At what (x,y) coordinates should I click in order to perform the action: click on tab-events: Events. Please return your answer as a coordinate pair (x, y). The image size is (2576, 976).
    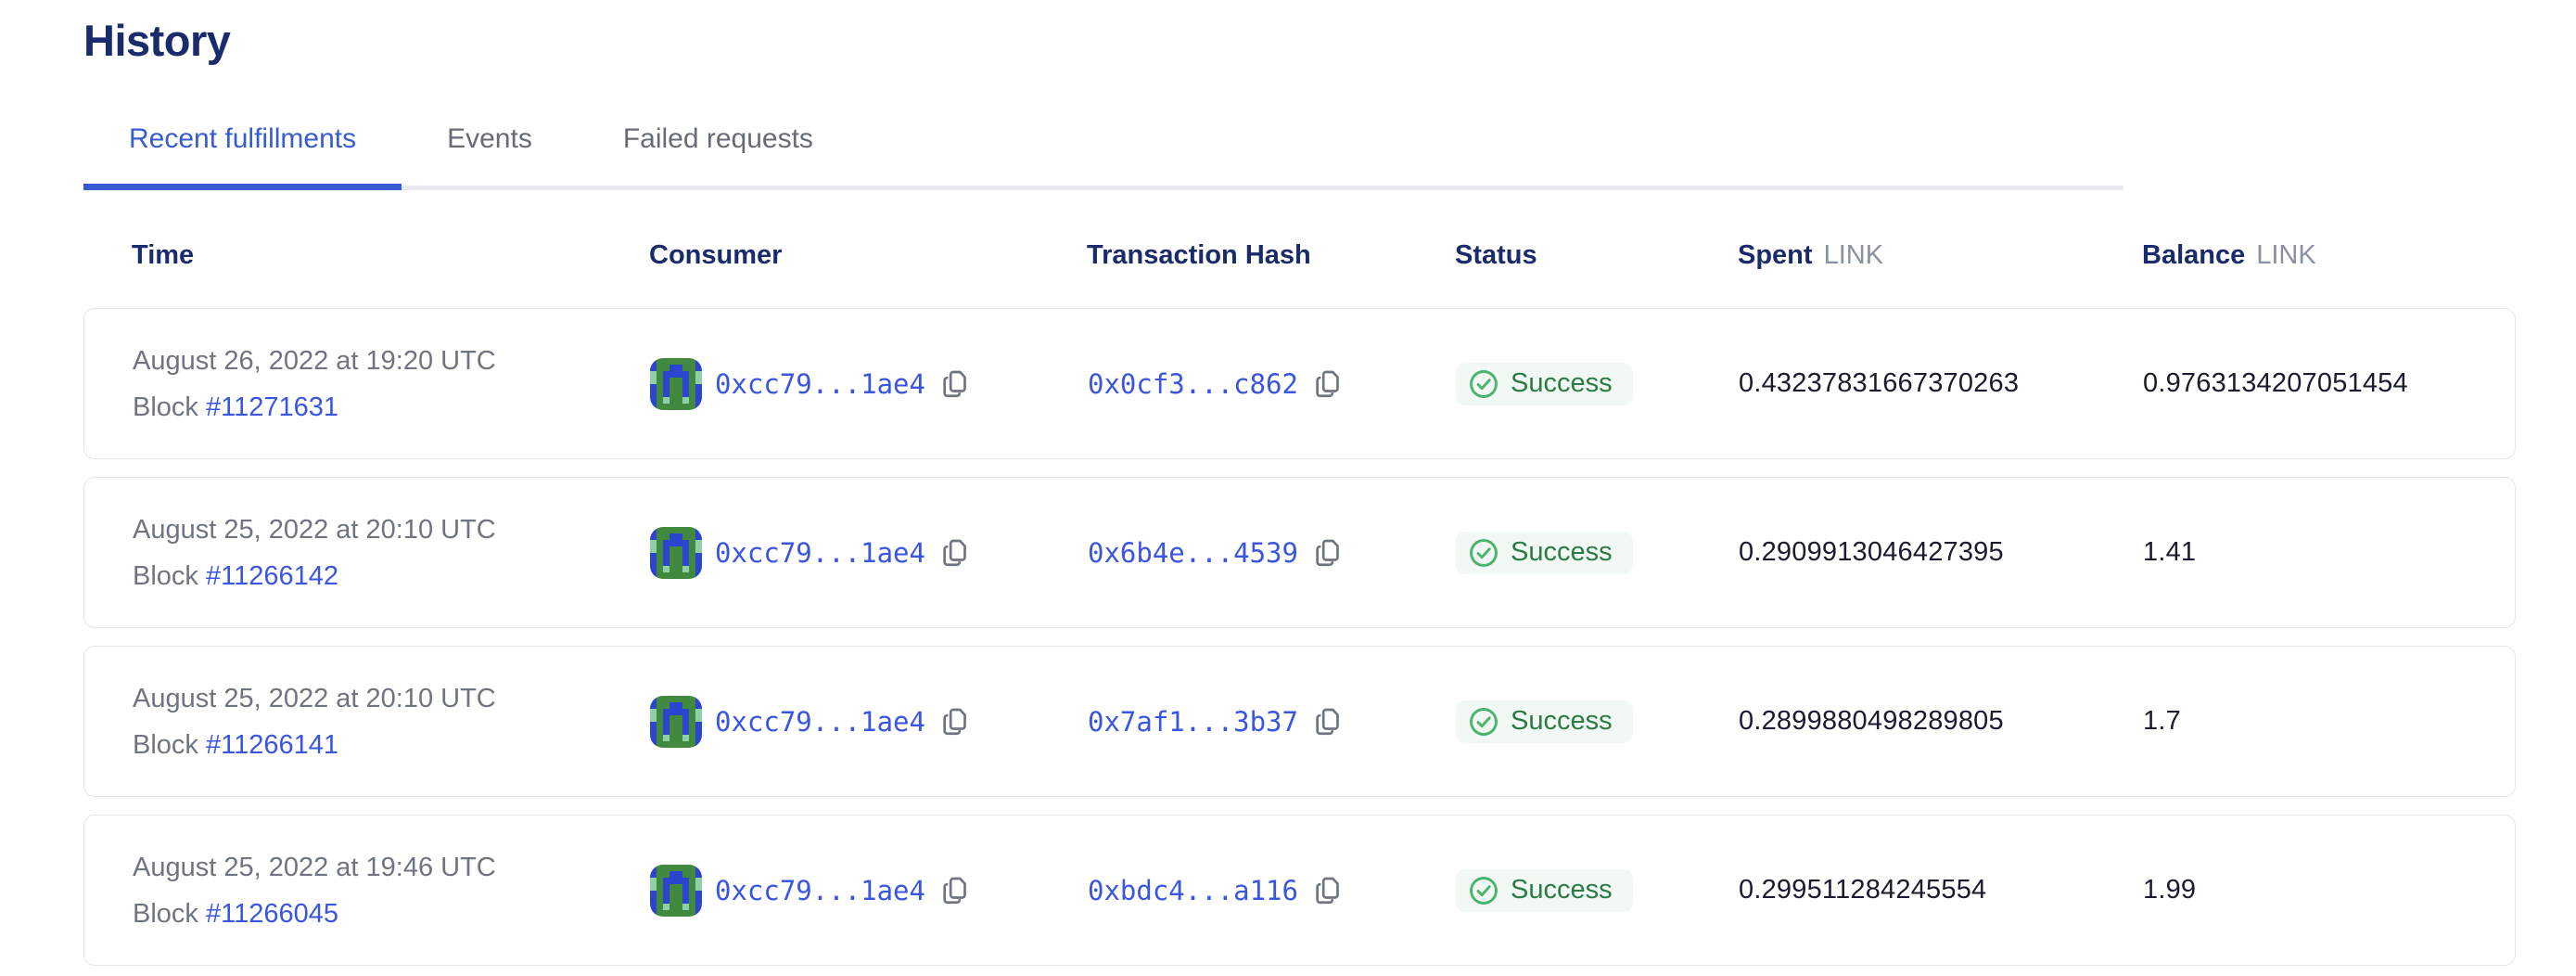
    Looking at the image, I should click on (490, 154).